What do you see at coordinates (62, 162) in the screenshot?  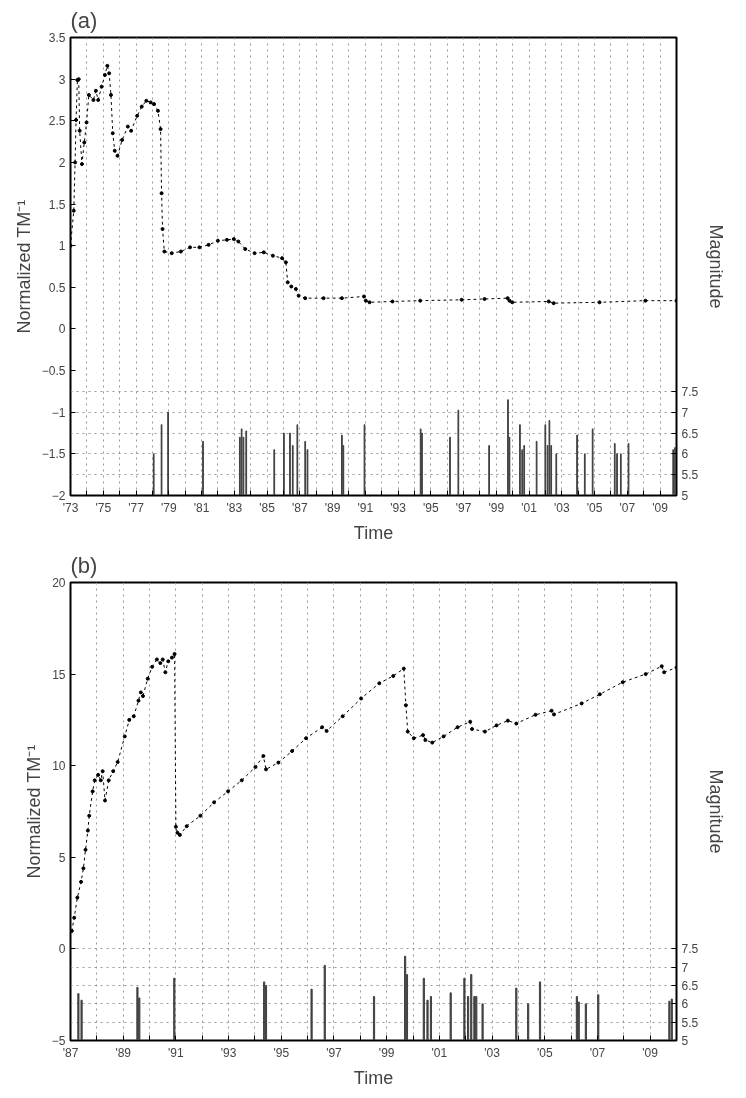 I see `y-tick-label: 2` at bounding box center [62, 162].